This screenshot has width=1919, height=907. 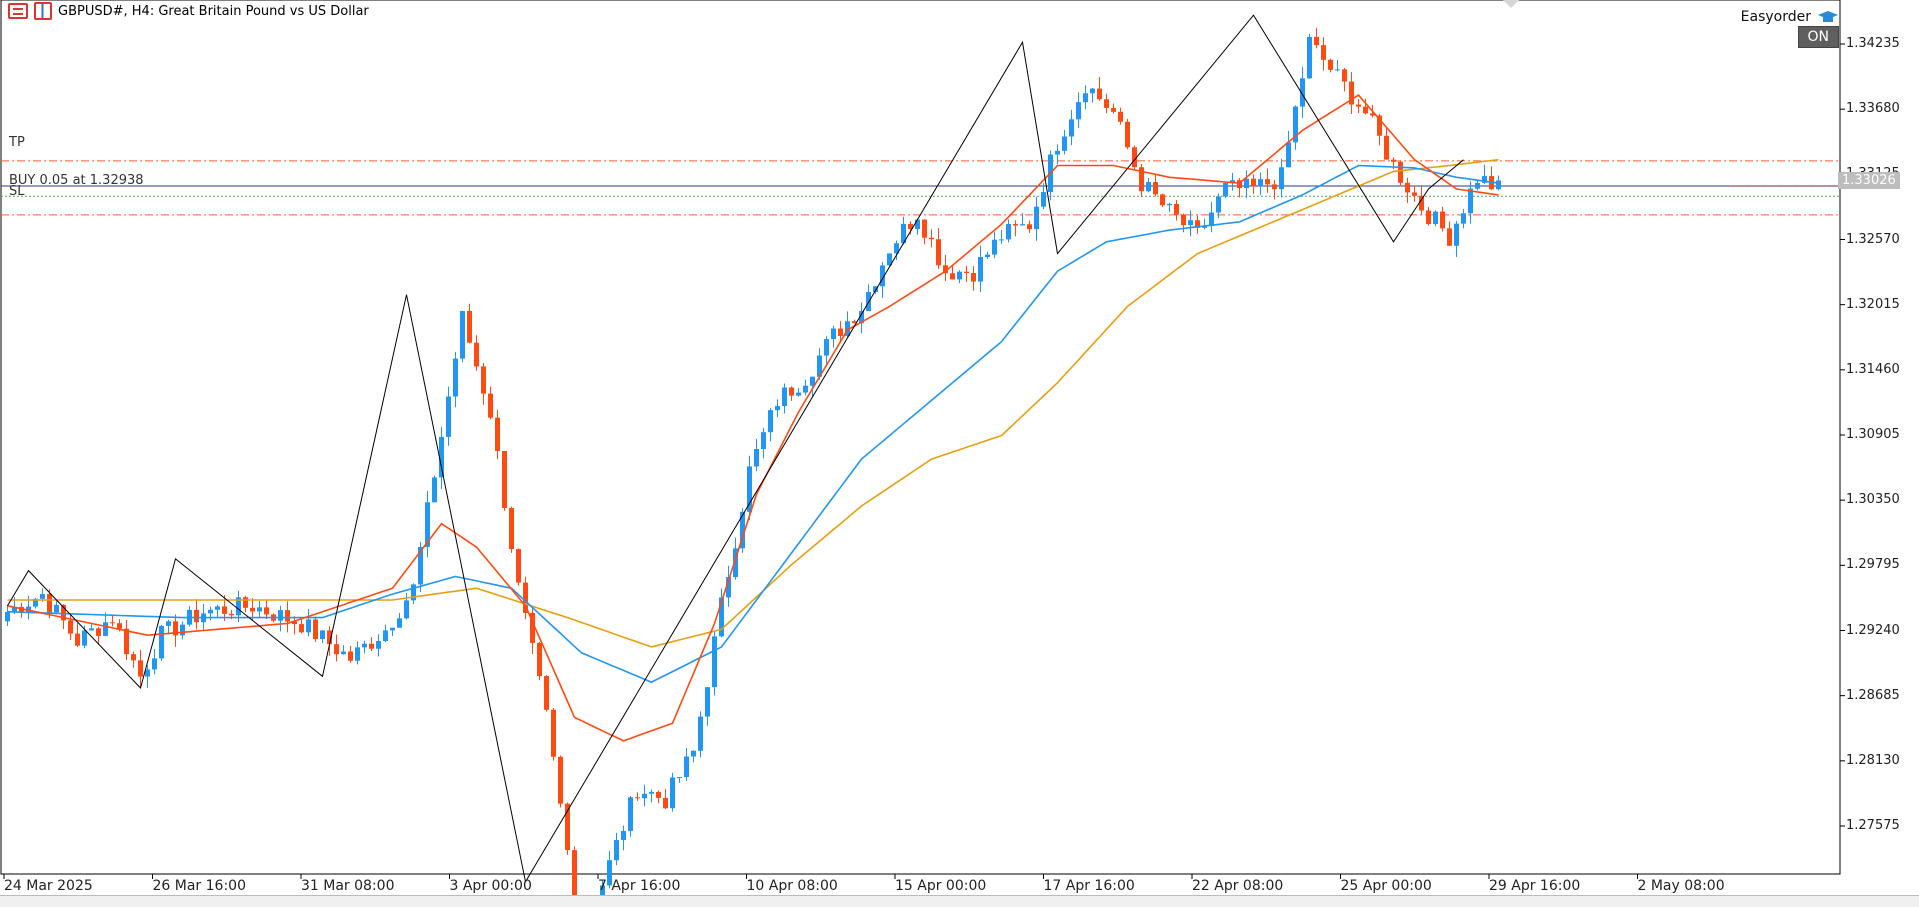 I want to click on price-axis-label: 1.30905, so click(x=1873, y=434).